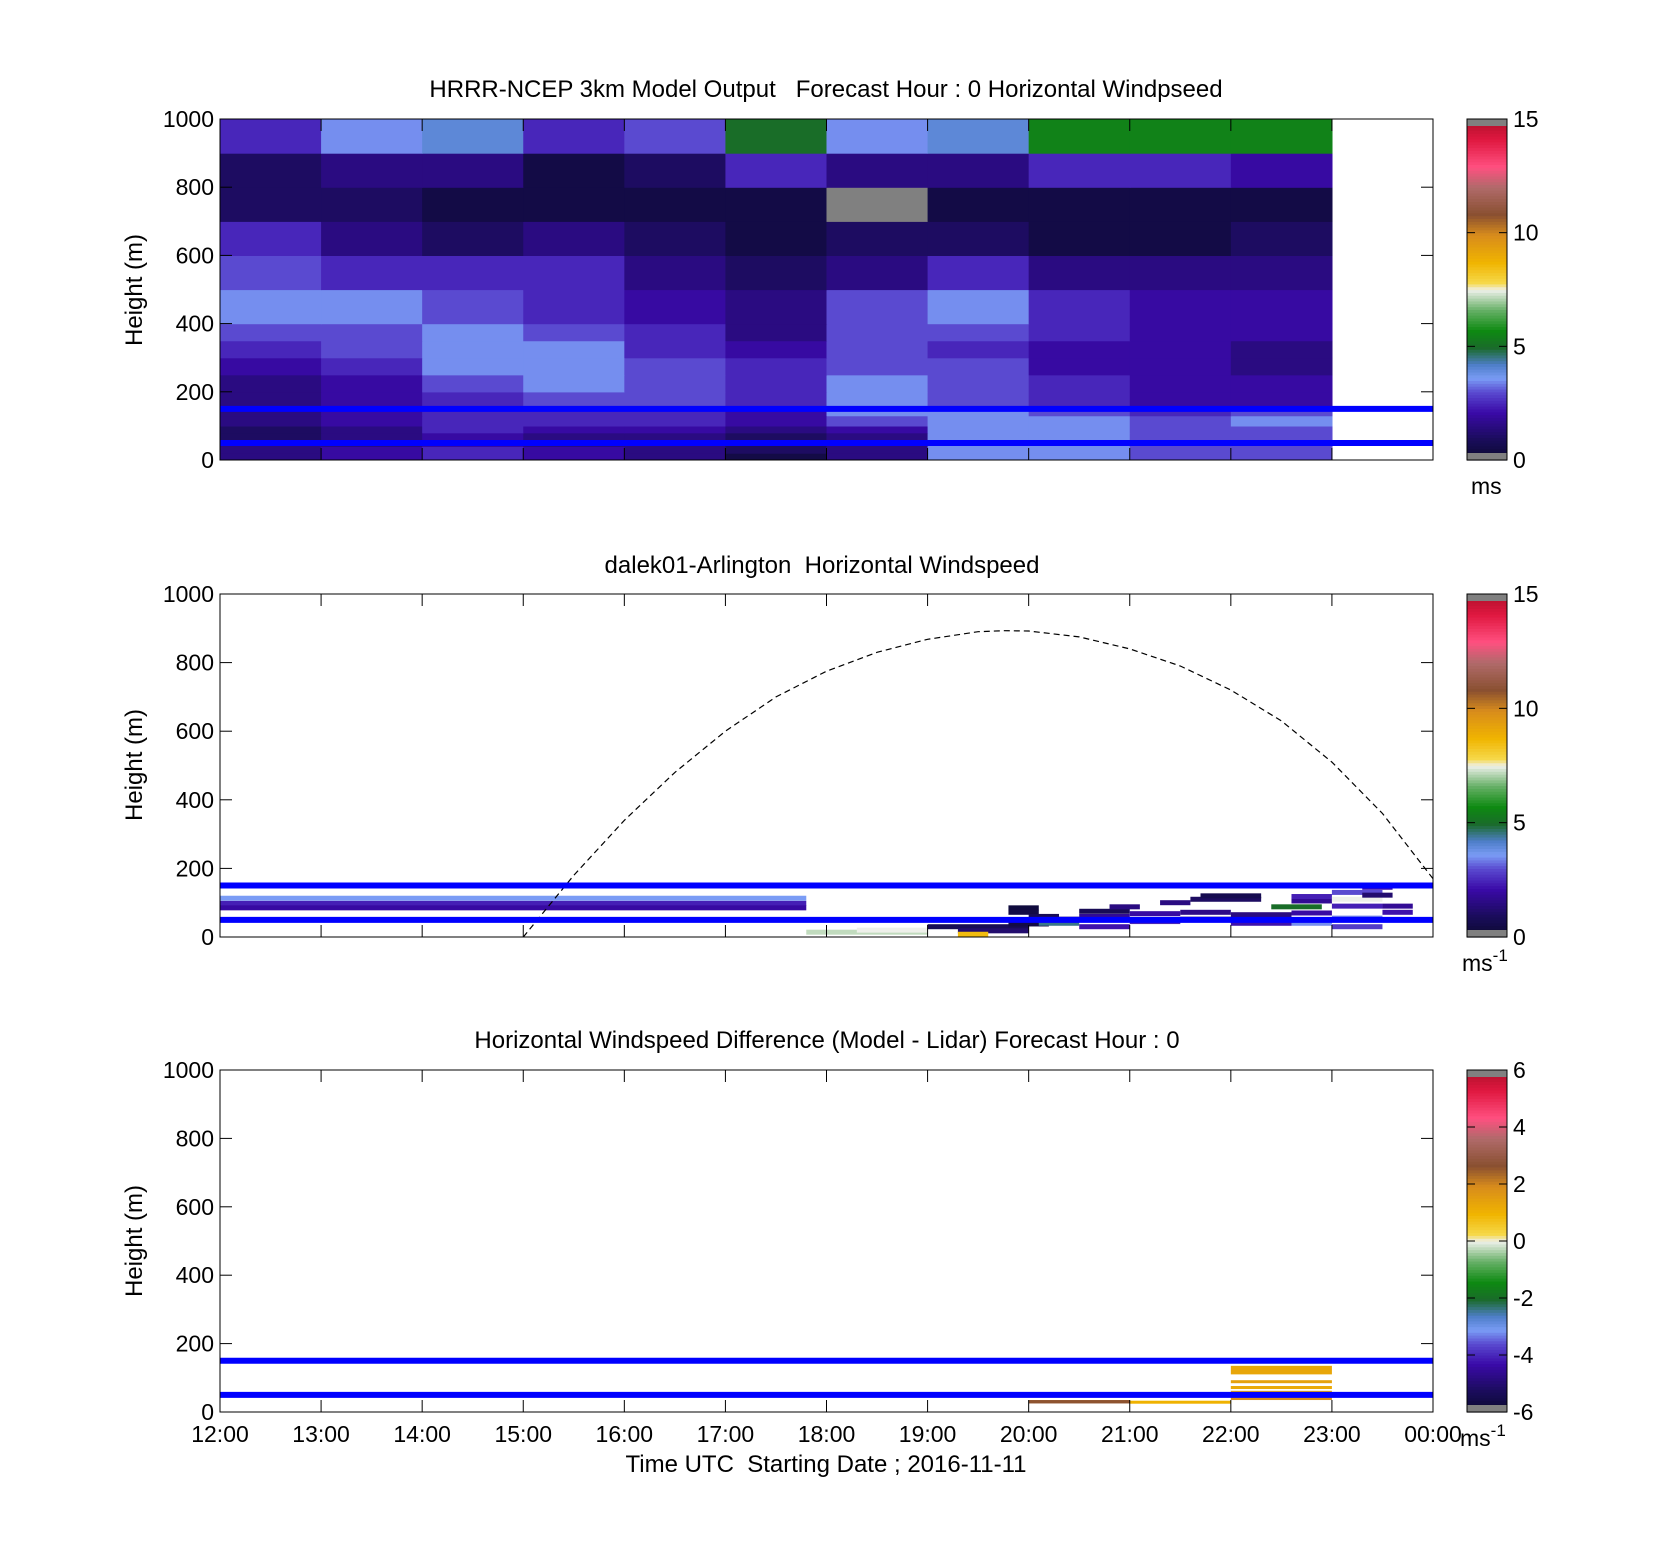  I want to click on difference-cell, so click(1281, 1388).